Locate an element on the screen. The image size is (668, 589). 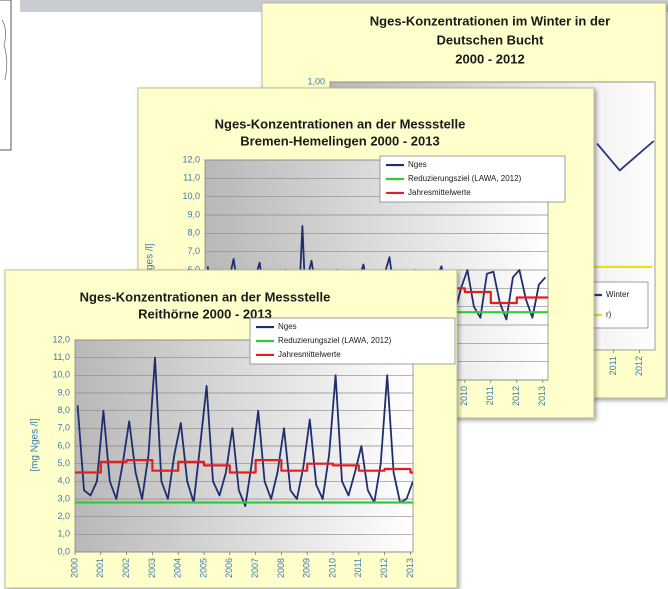
x-tick-label: 2007 is located at coordinates (255, 568).